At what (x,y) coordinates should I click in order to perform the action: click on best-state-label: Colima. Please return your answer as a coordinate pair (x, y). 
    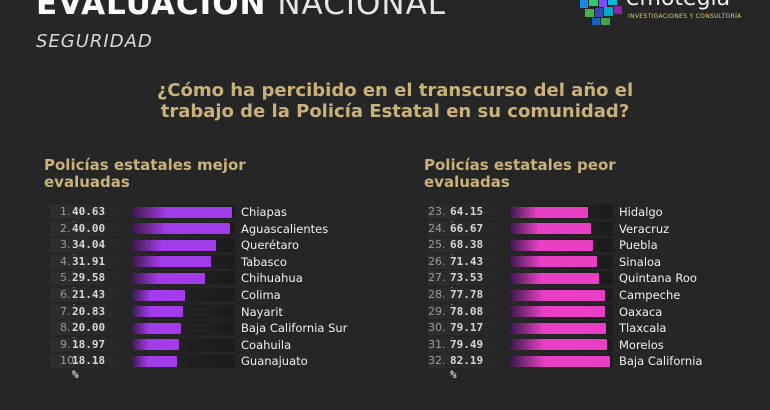
    Looking at the image, I should click on (261, 295).